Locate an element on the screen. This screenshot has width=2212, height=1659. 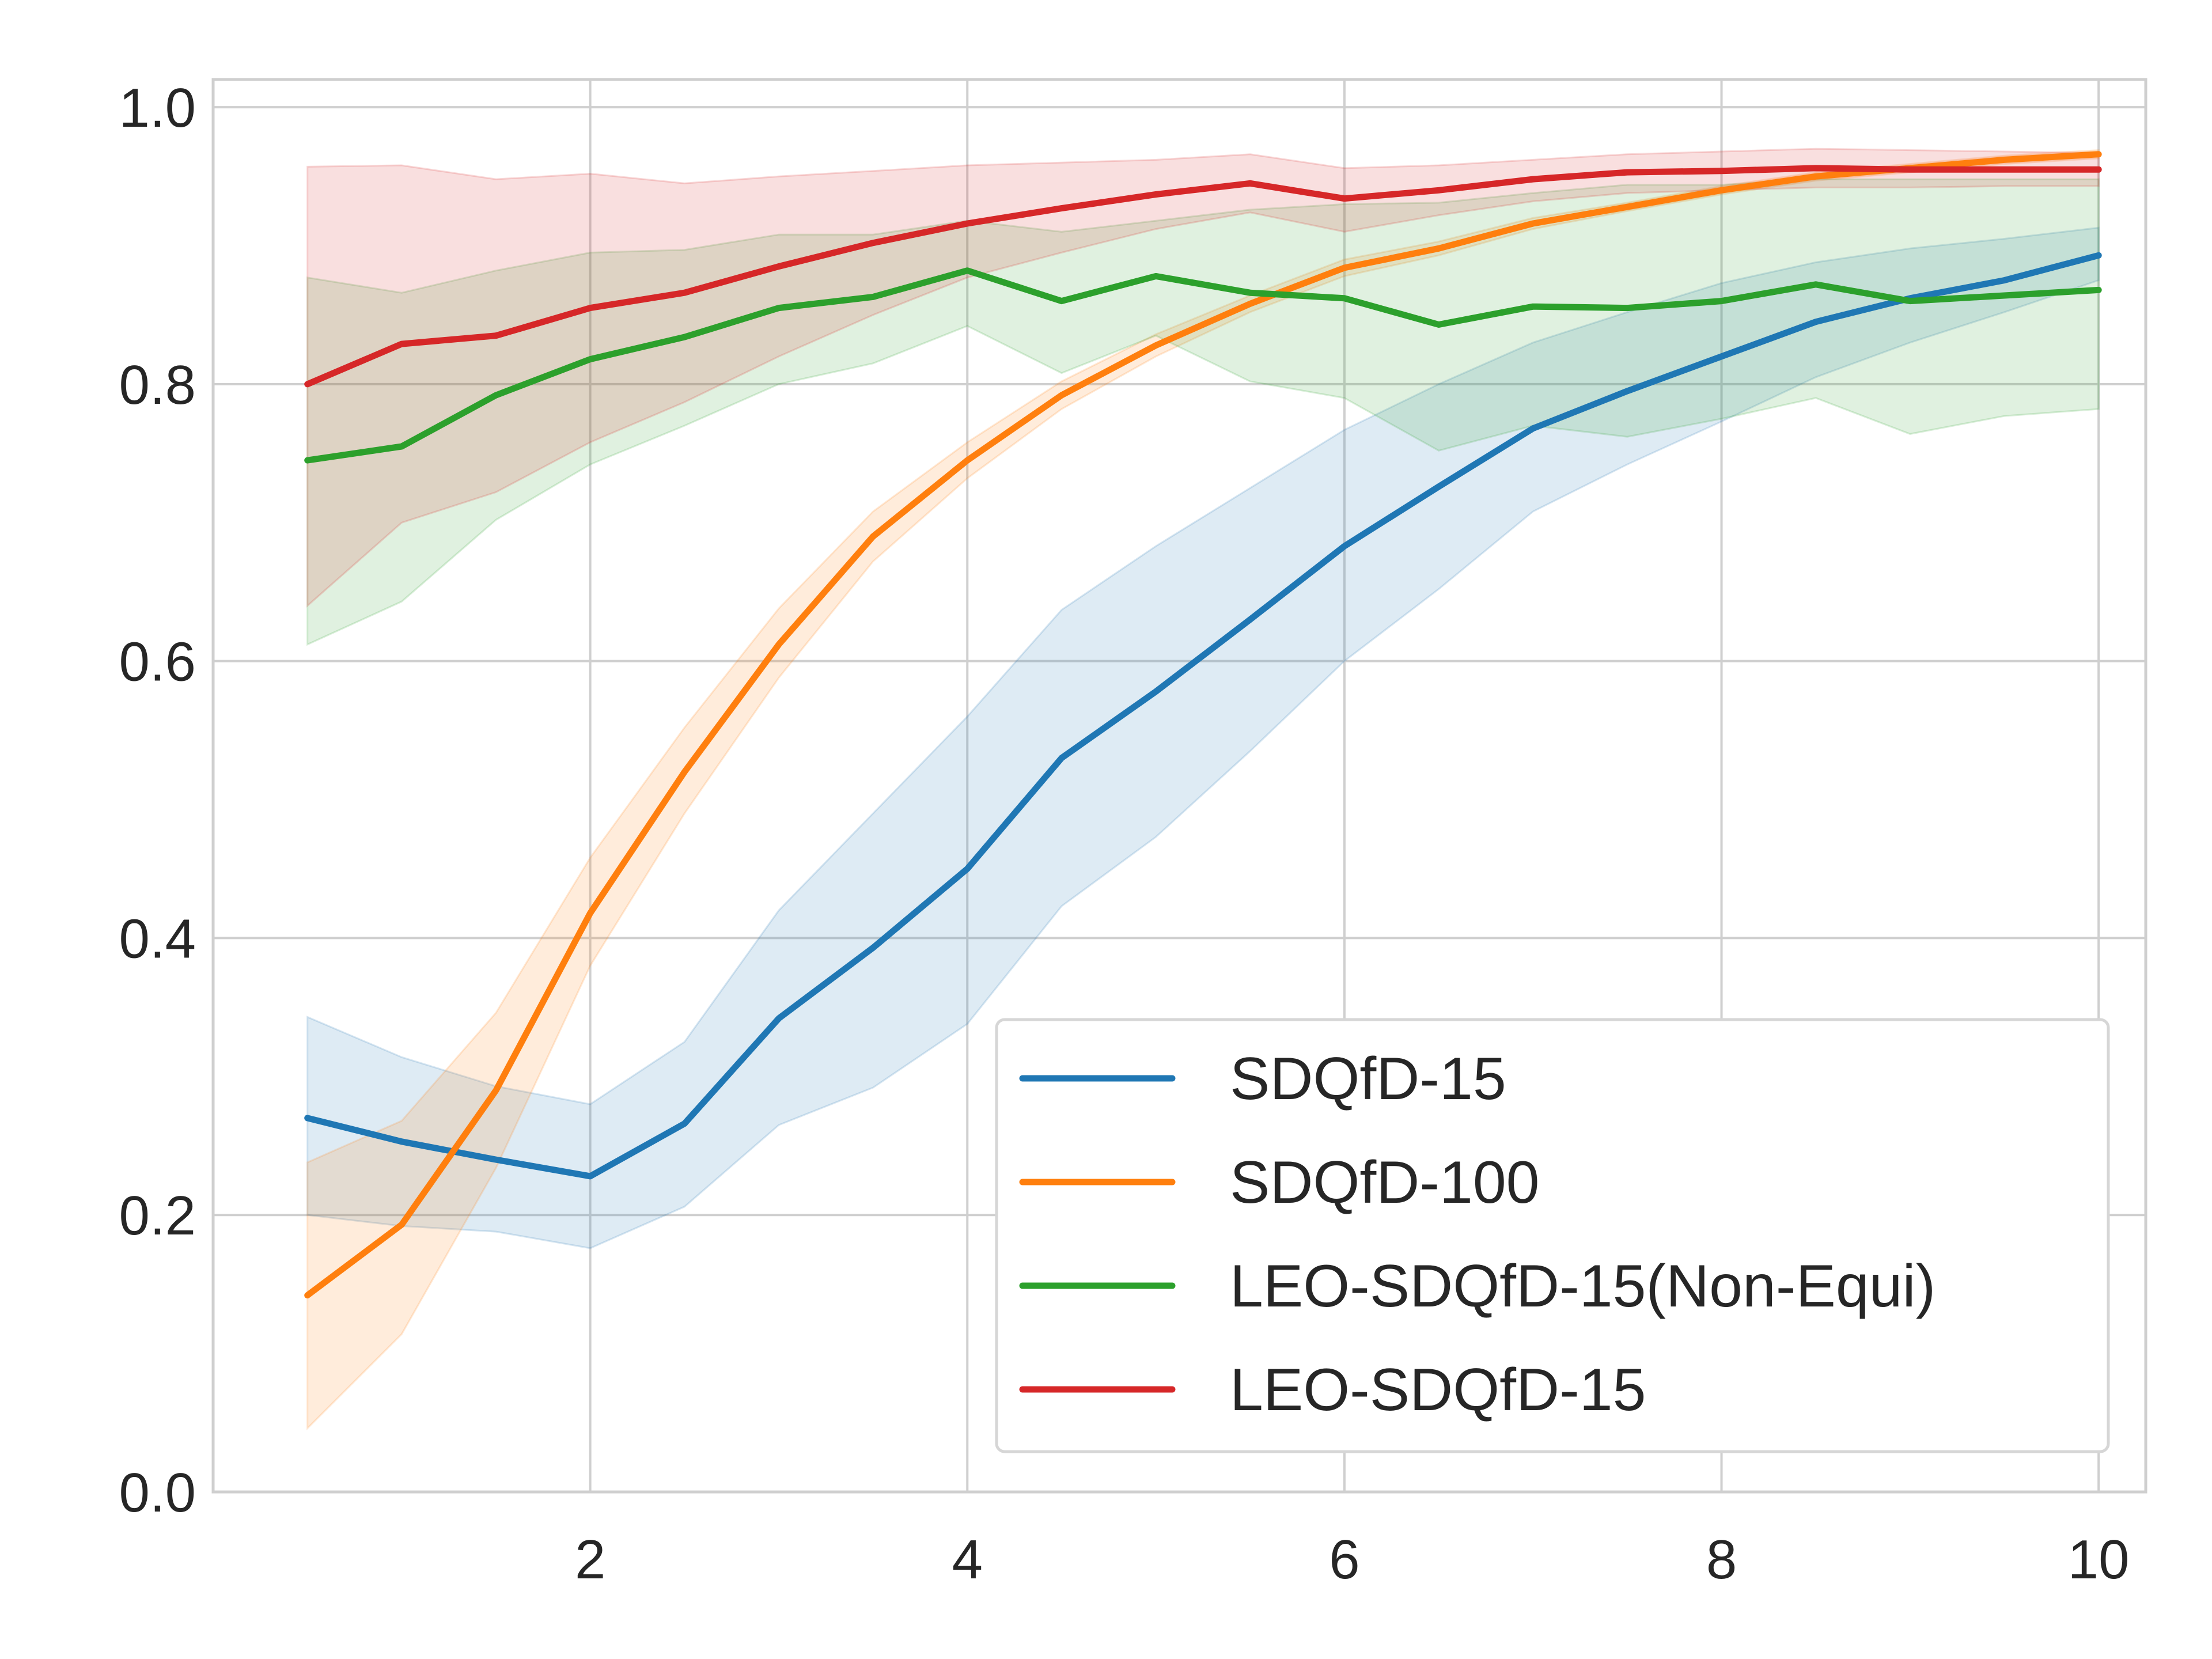
y-tick-label: 0.8 is located at coordinates (157, 385).